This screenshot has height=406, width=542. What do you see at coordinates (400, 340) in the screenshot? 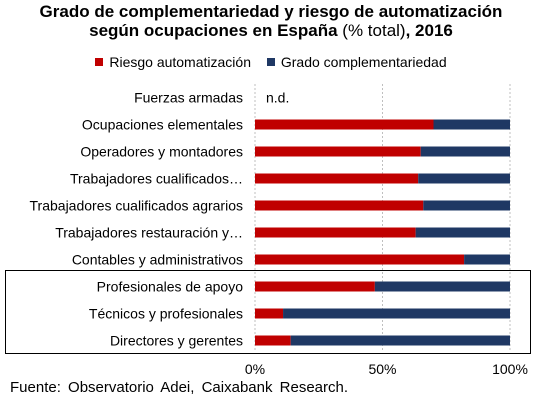
I see `bar-grado-complementariedad-directores-y-gerentes` at bounding box center [400, 340].